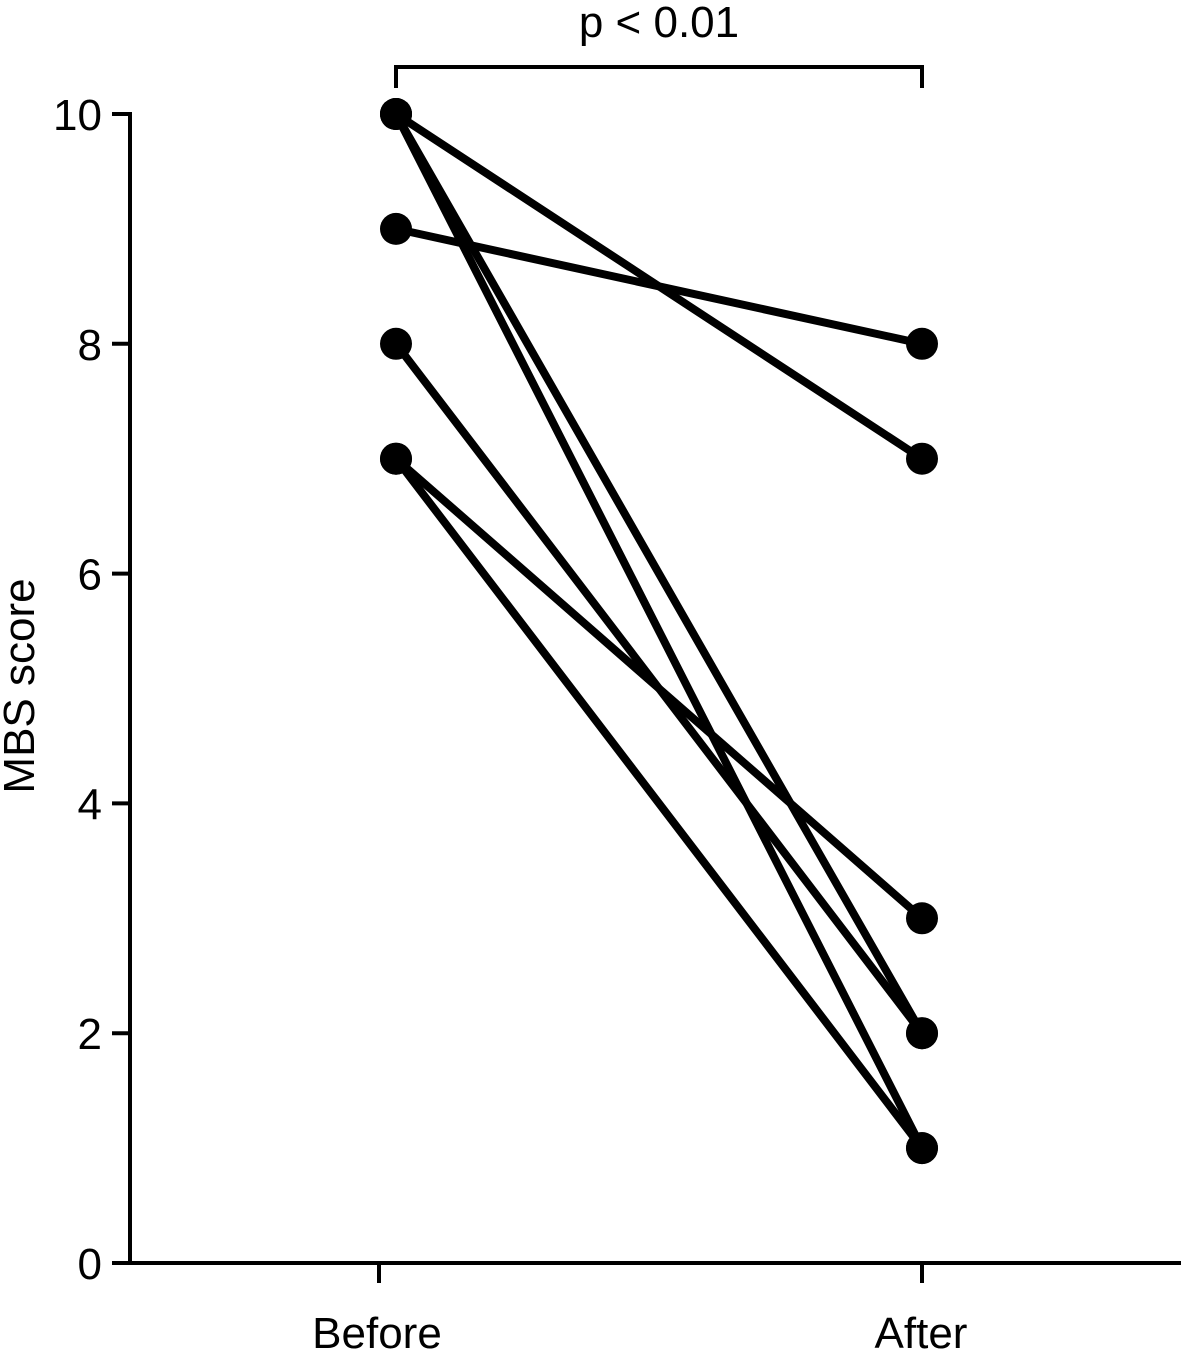 The height and width of the screenshot is (1350, 1181). I want to click on y-ticks: 0 2 4 6 8 10, so click(91, 690).